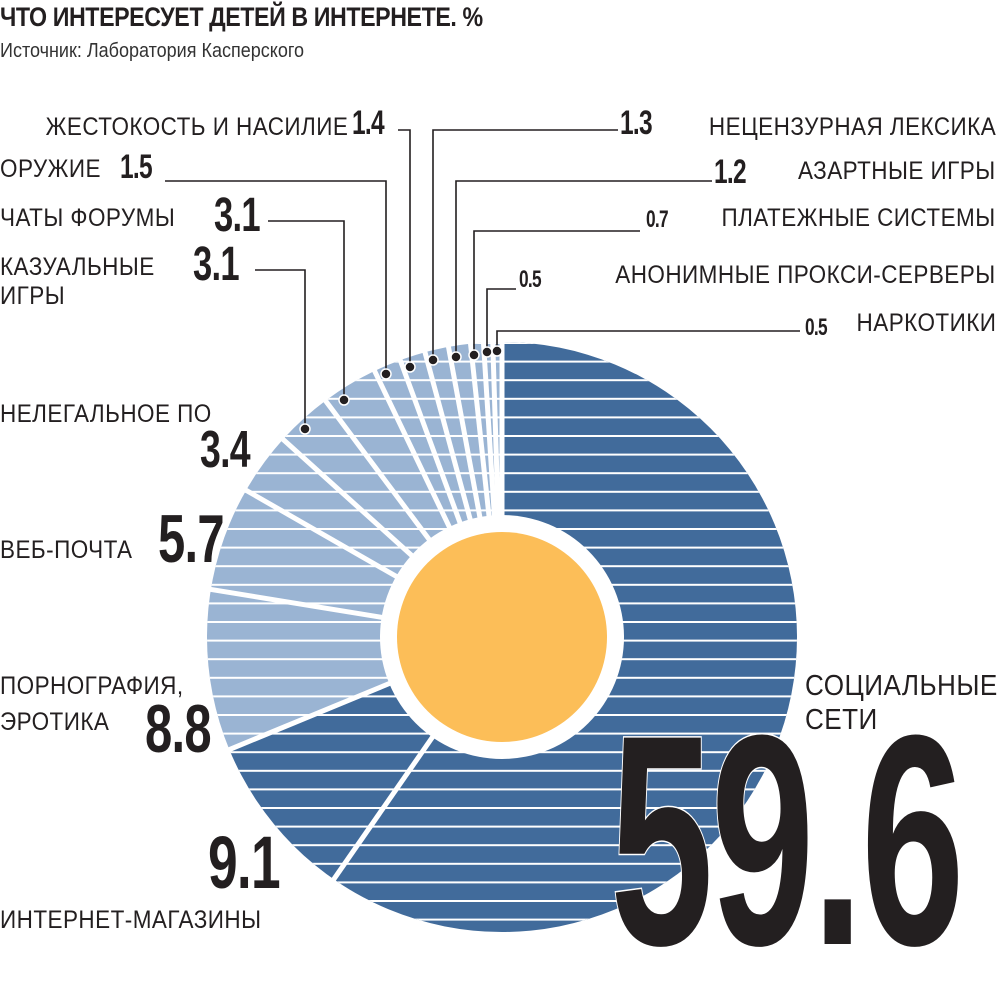 This screenshot has height=1008, width=1000. What do you see at coordinates (55, 722) in the screenshot?
I see `label-pornography-line2: ЭРОТИКА` at bounding box center [55, 722].